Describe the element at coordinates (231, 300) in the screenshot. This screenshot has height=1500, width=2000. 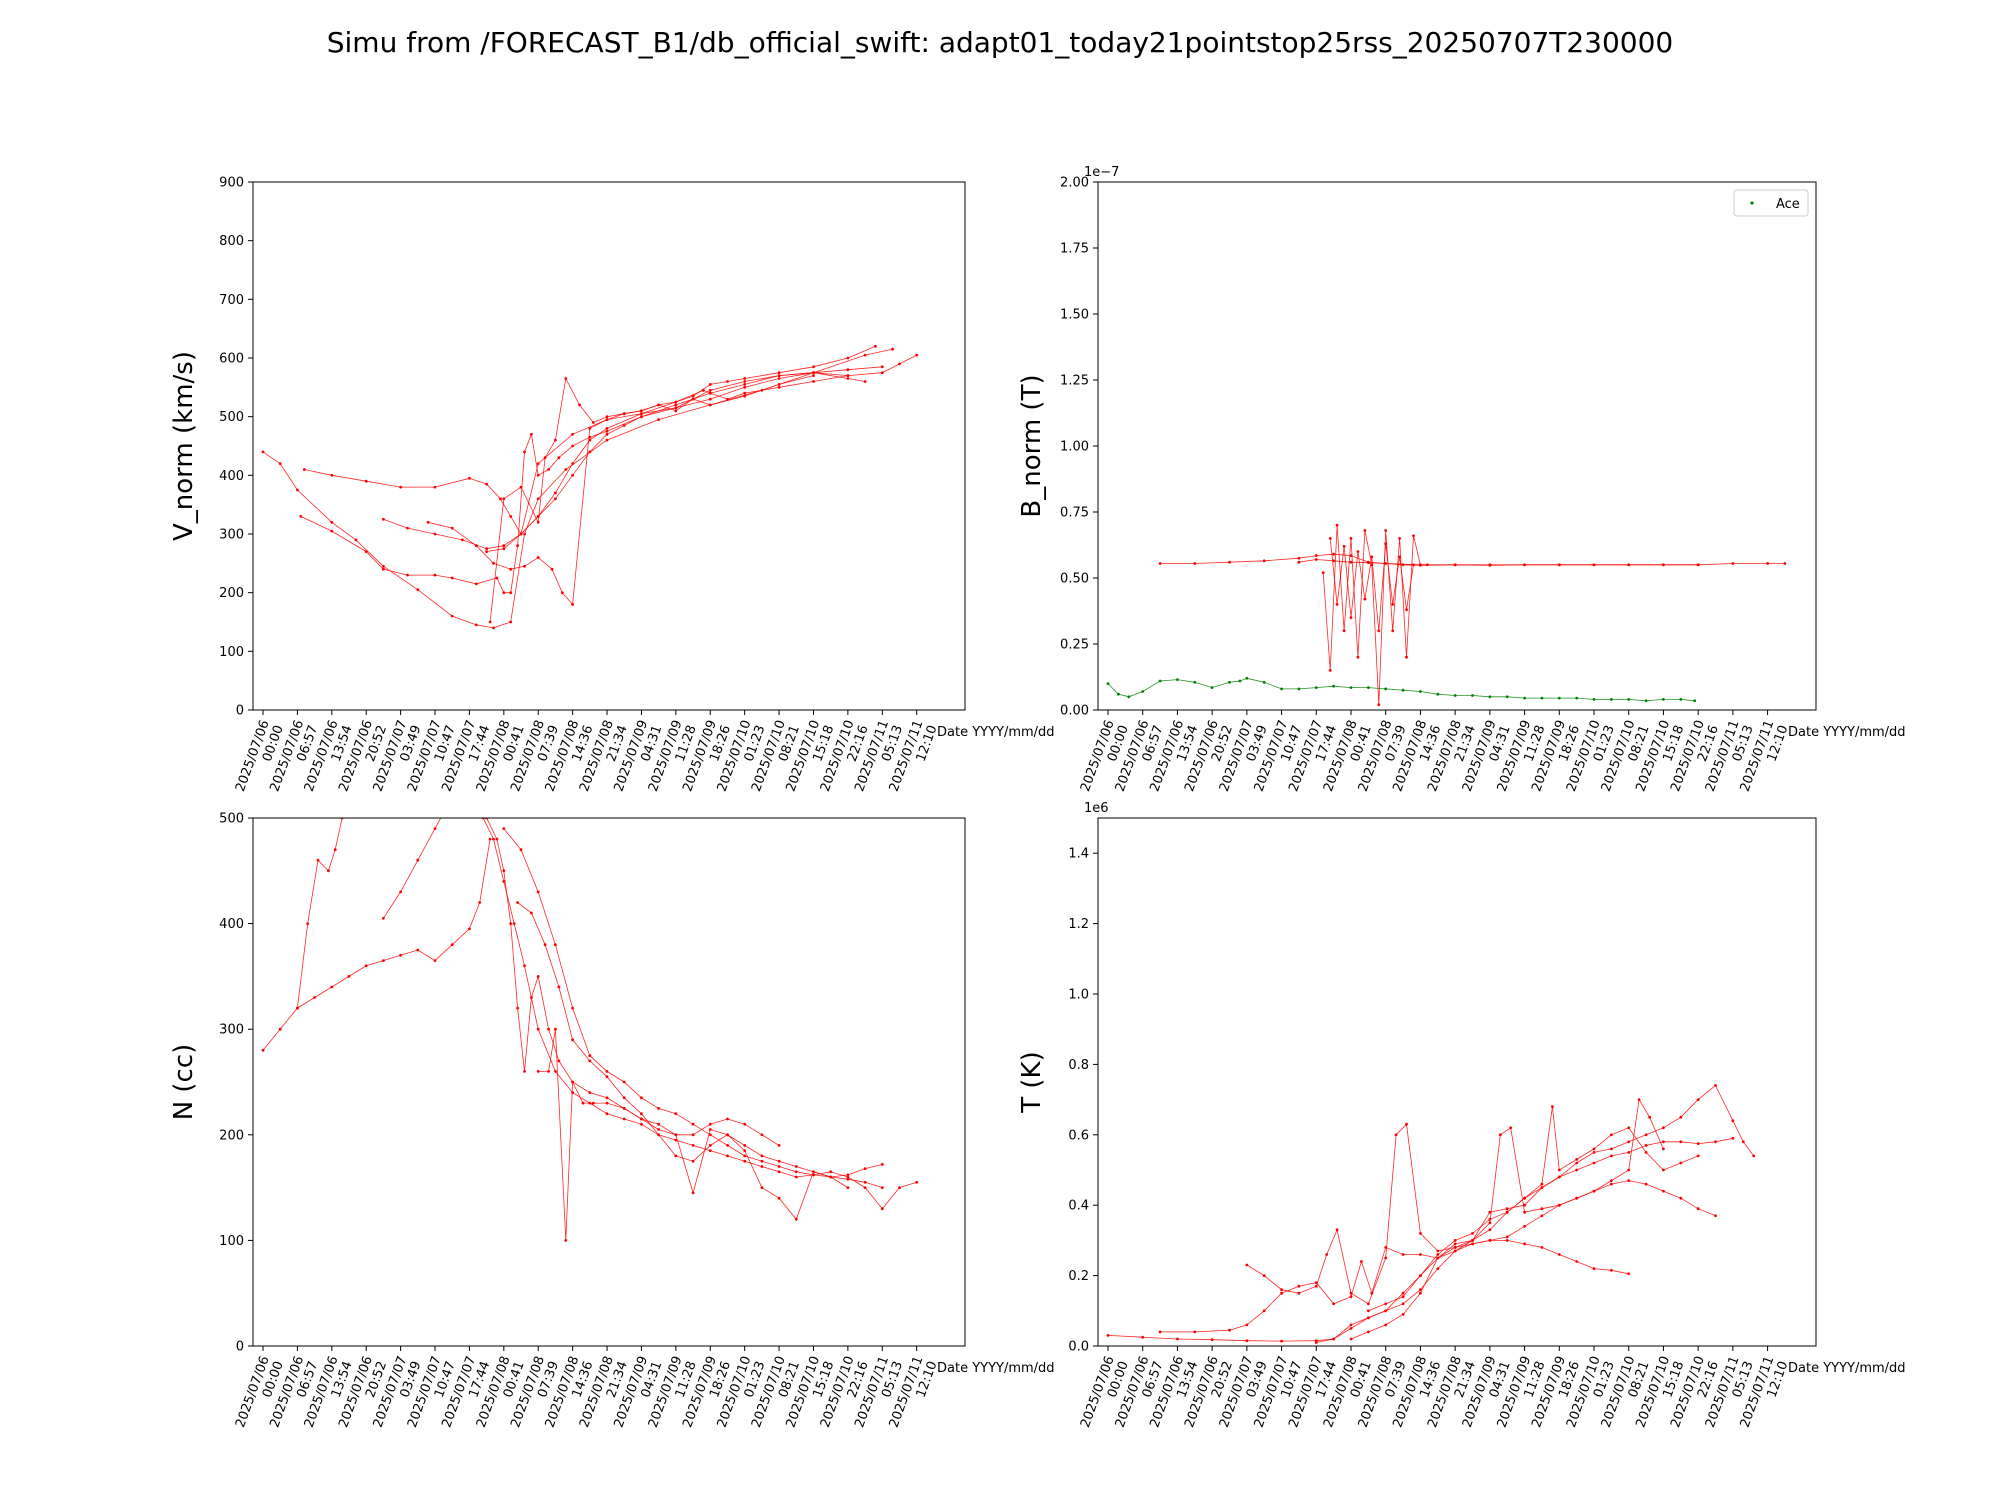
I see `vnorm-ytick-label: 700` at that location.